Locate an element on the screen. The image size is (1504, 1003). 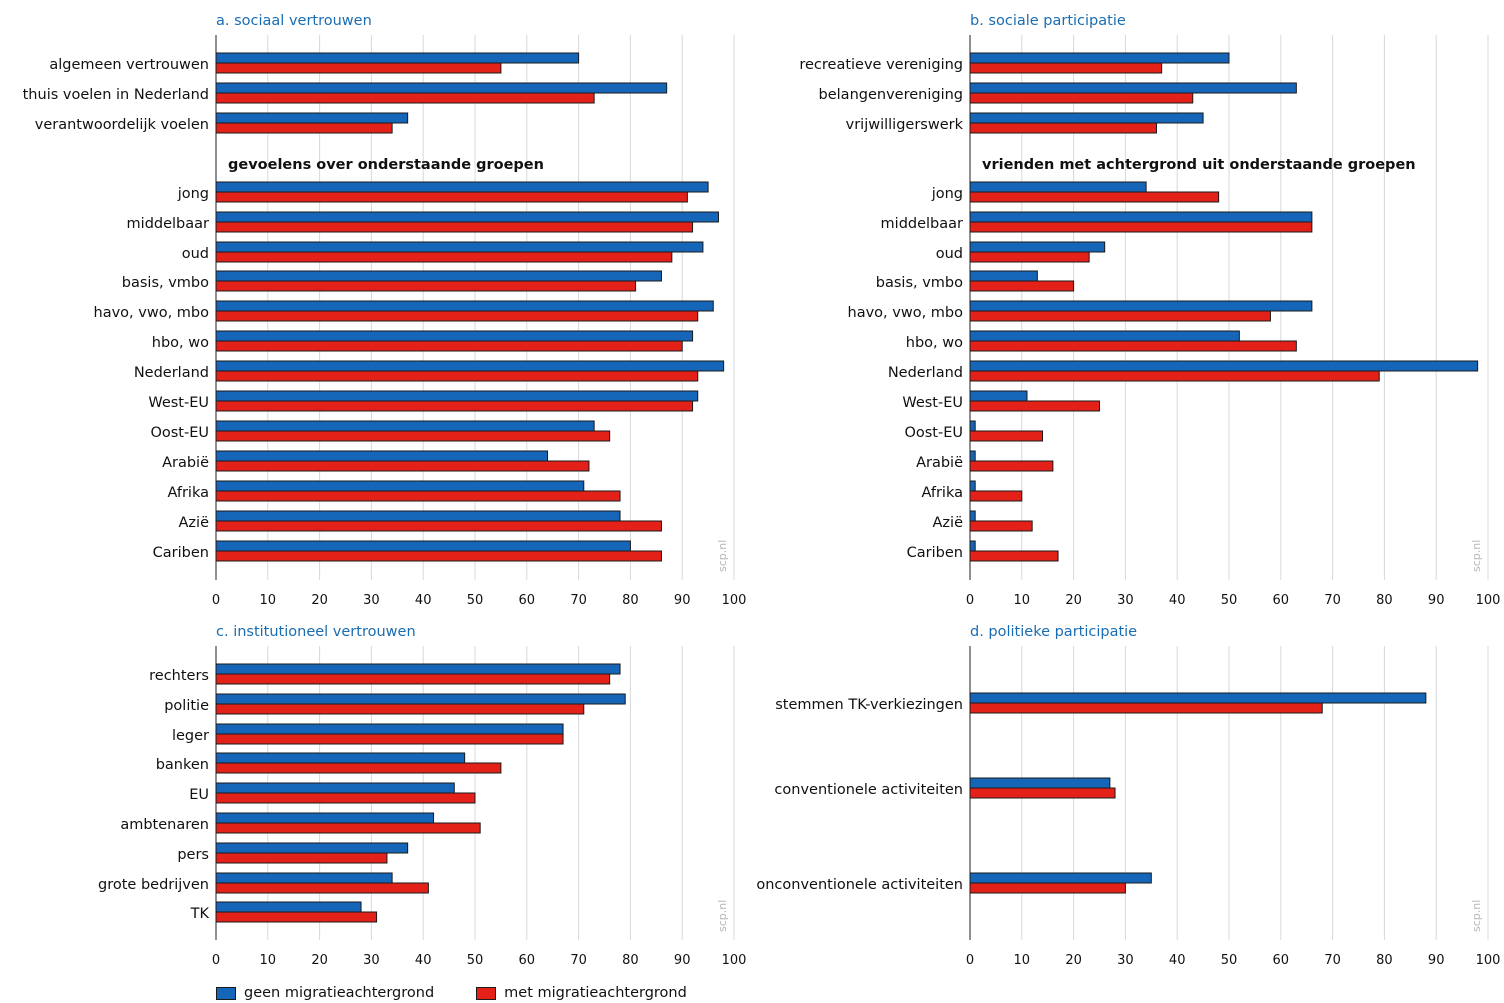
panel-a-category-label: jong is located at coordinates (193, 194).